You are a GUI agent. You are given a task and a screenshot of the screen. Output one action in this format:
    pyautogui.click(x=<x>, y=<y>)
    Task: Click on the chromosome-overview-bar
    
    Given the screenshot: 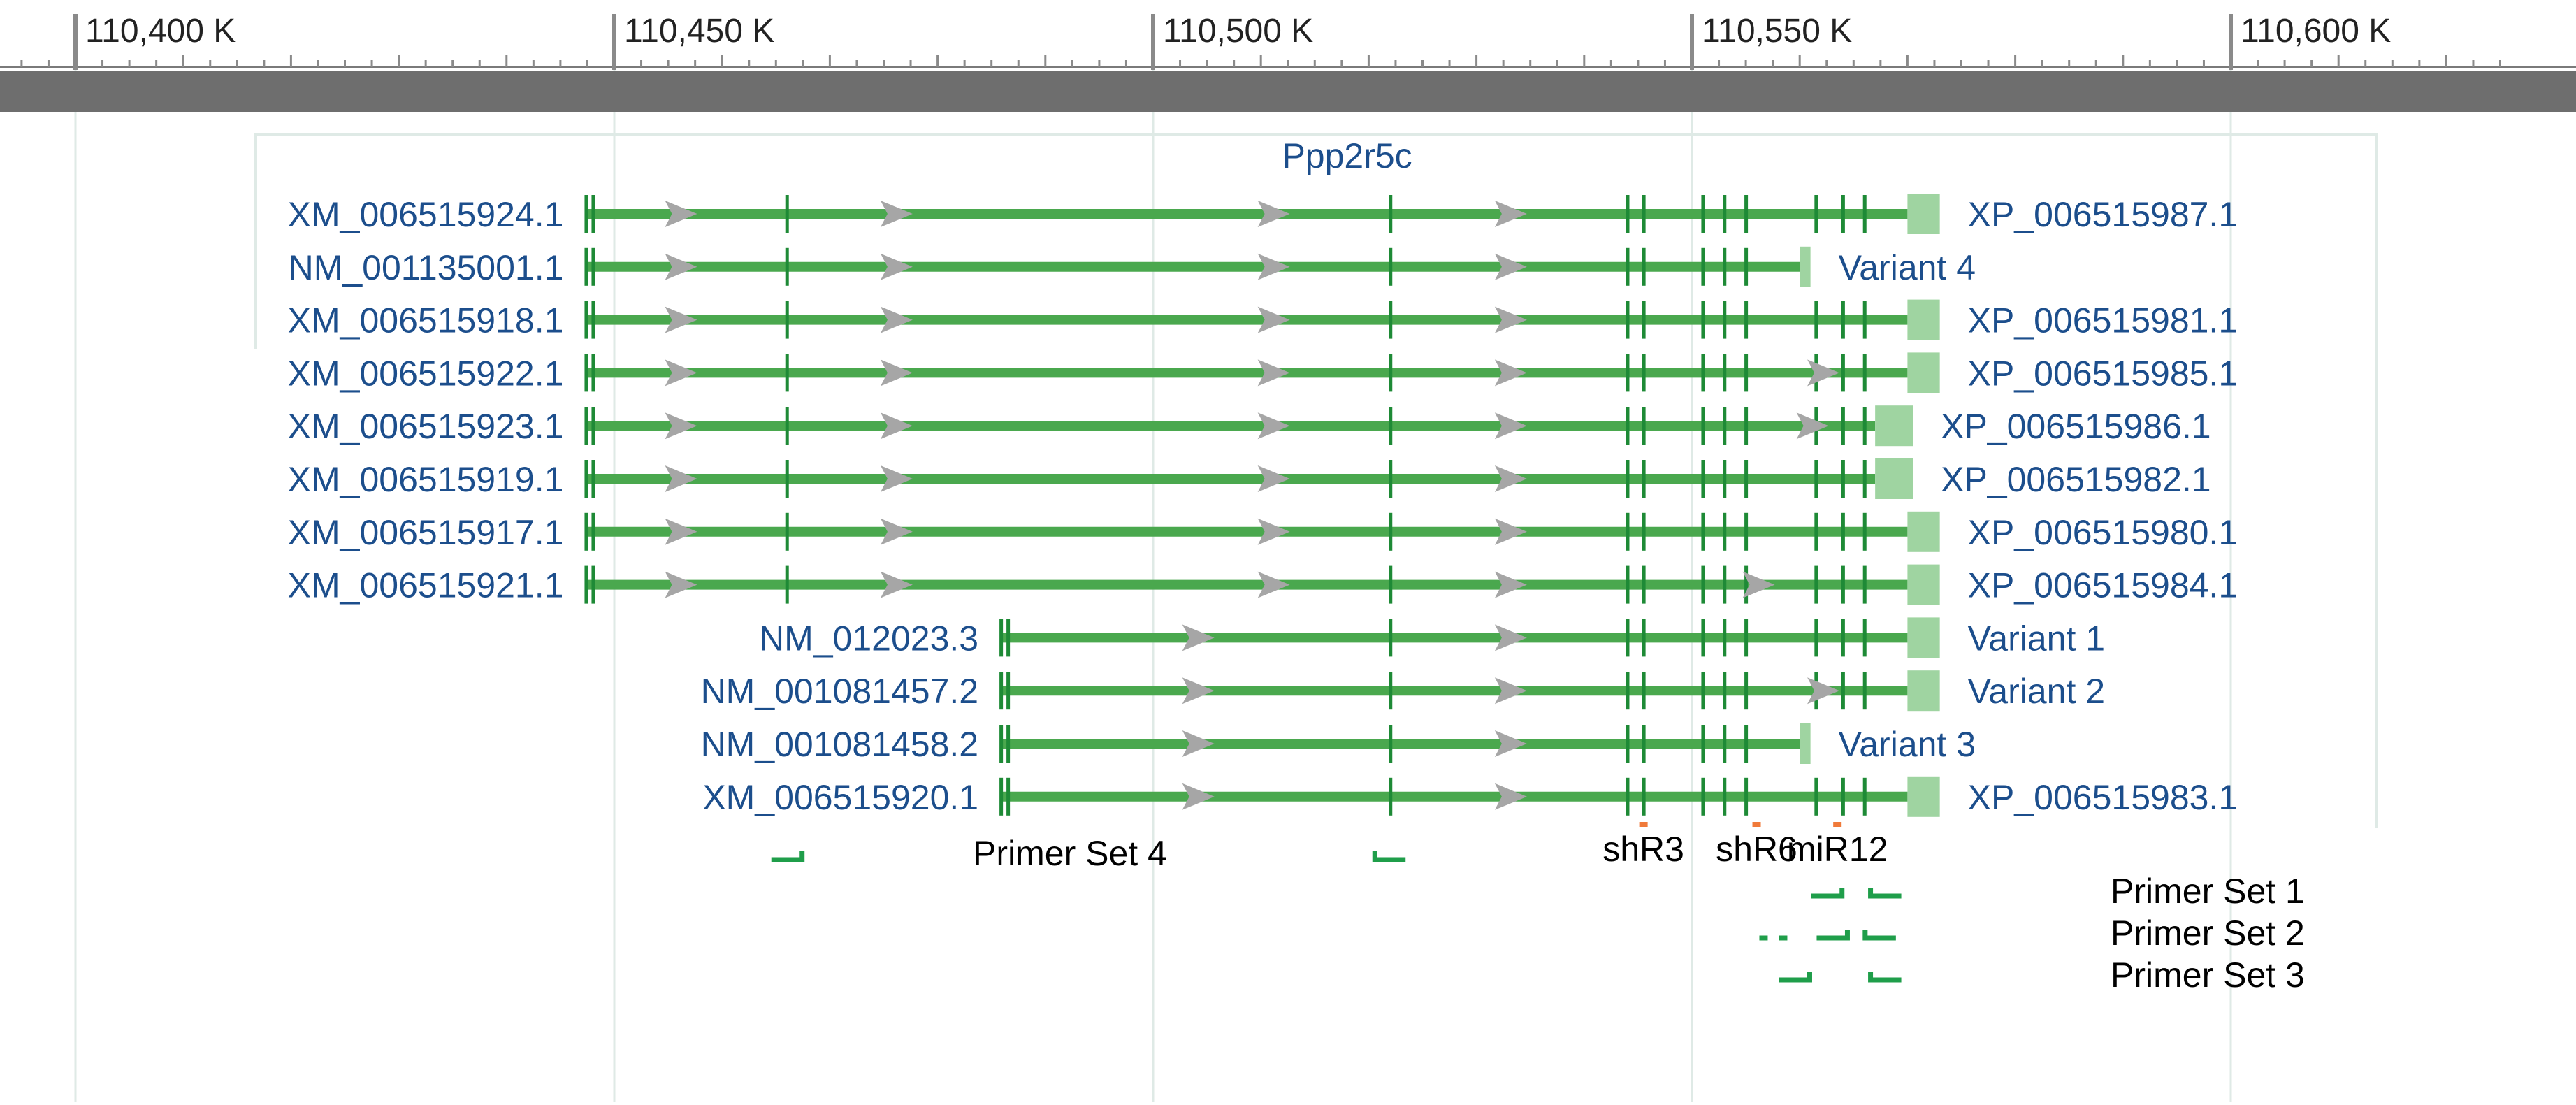 What is the action you would take?
    pyautogui.click(x=1288, y=92)
    